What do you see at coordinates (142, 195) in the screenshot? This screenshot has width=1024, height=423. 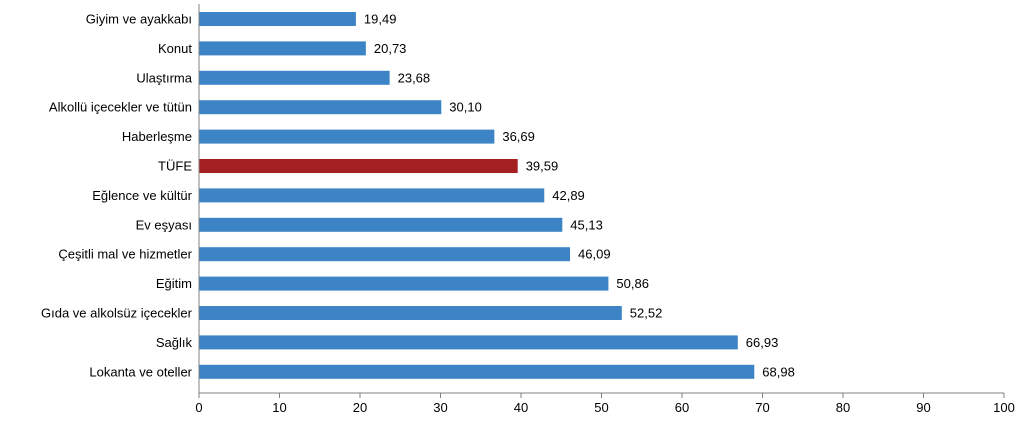 I see `category-label: Eğlence ve kültür` at bounding box center [142, 195].